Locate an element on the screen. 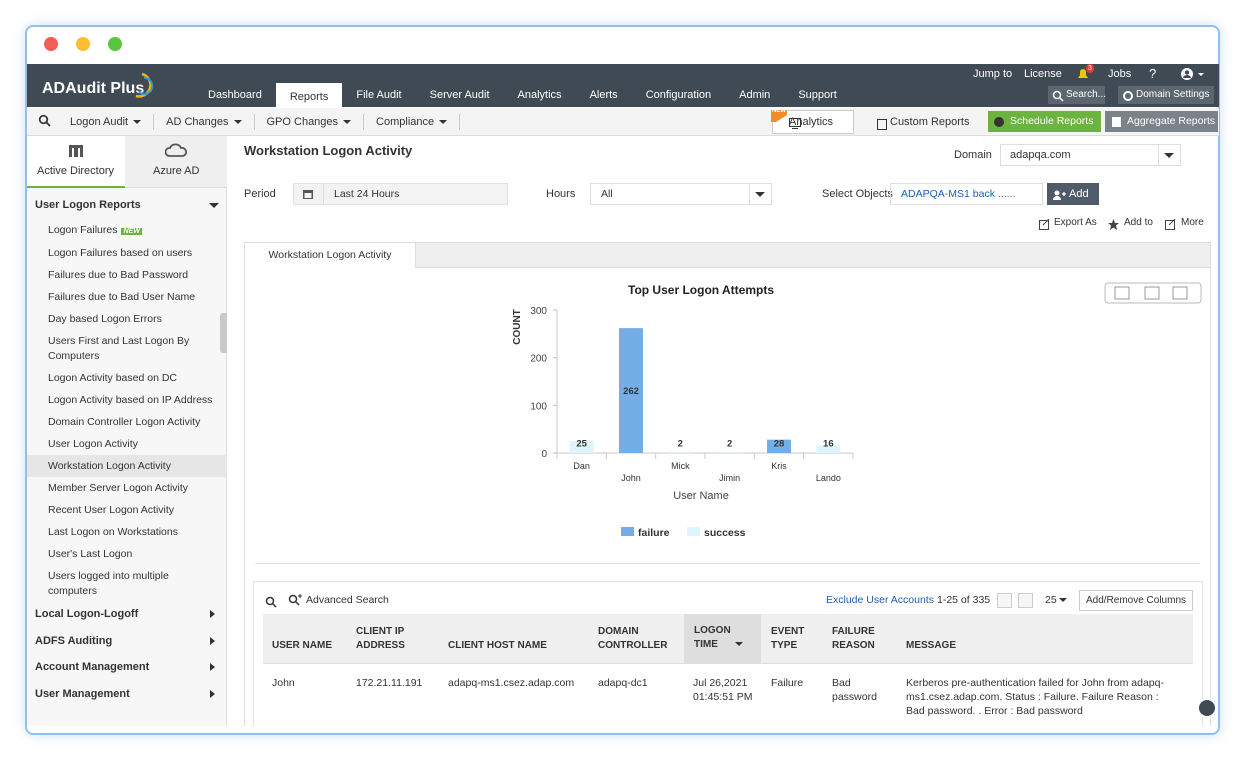 The image size is (1245, 760). table-cell: Jul 26,2021 01:45:51 PM is located at coordinates (723, 690).